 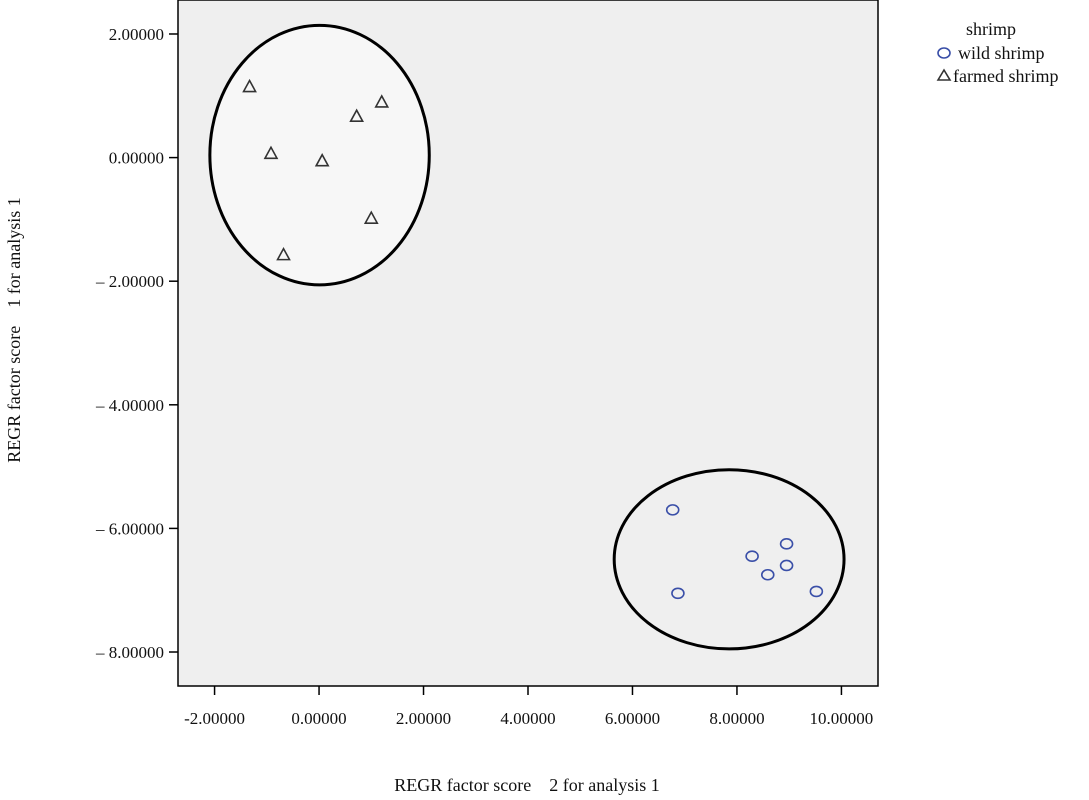 What do you see at coordinates (129, 528) in the screenshot?
I see `y-tick-label: – 6.00000` at bounding box center [129, 528].